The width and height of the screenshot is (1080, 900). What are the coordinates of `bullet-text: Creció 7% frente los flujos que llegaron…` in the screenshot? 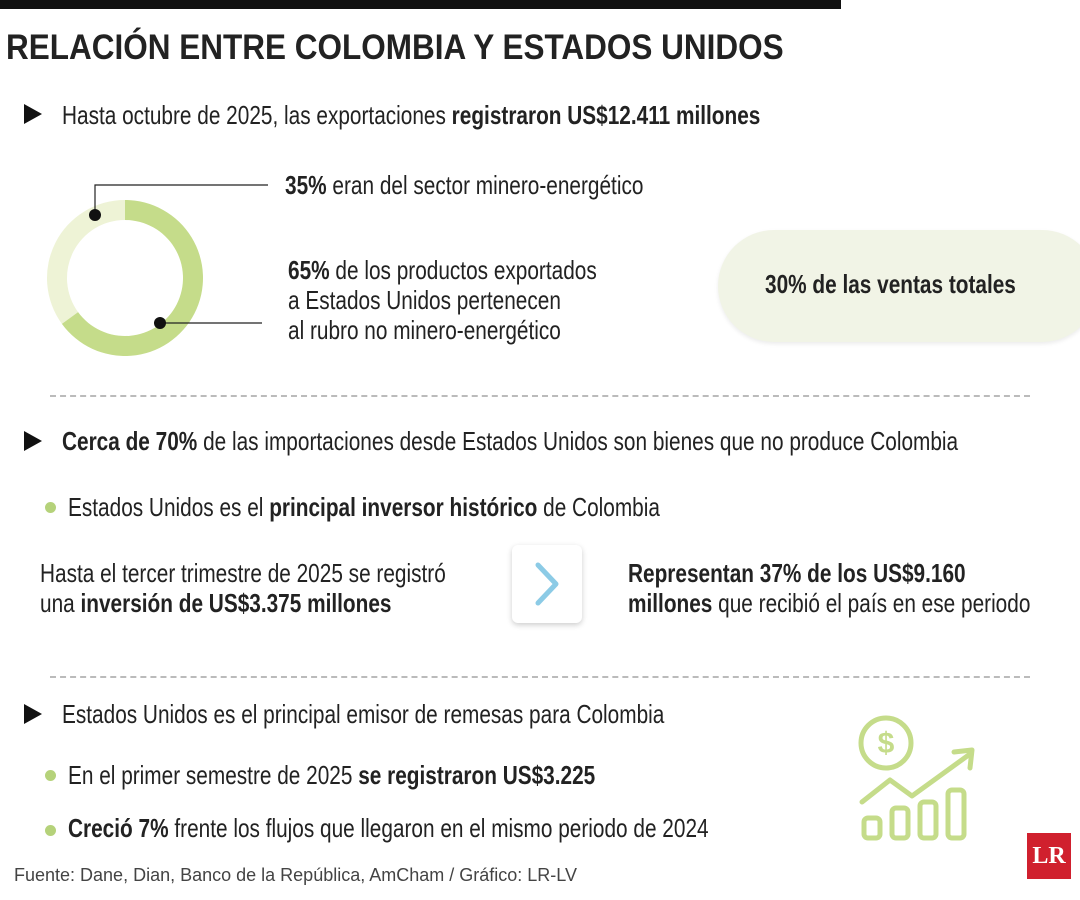 It's located at (388, 828).